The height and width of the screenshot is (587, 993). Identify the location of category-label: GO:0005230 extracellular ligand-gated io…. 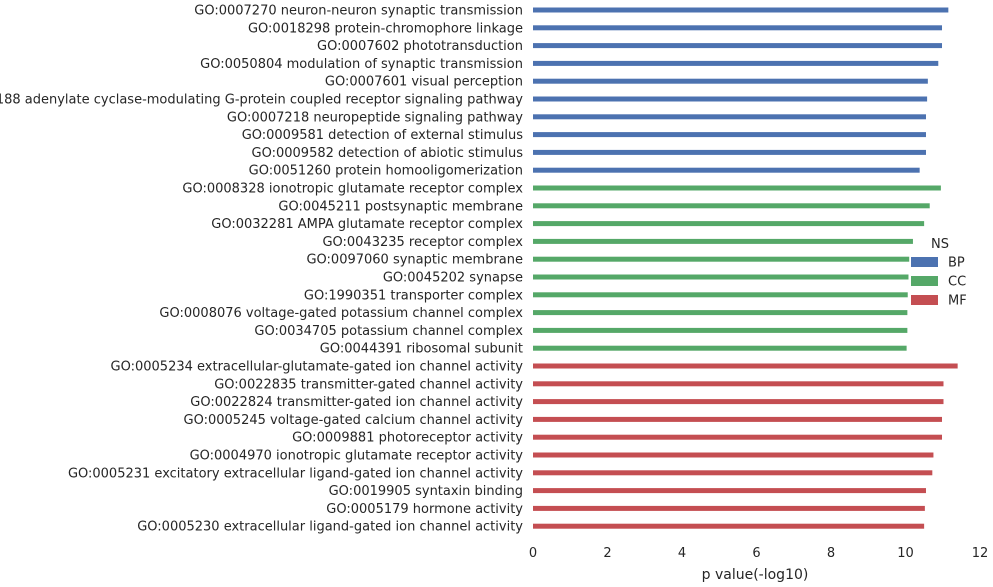
(330, 527).